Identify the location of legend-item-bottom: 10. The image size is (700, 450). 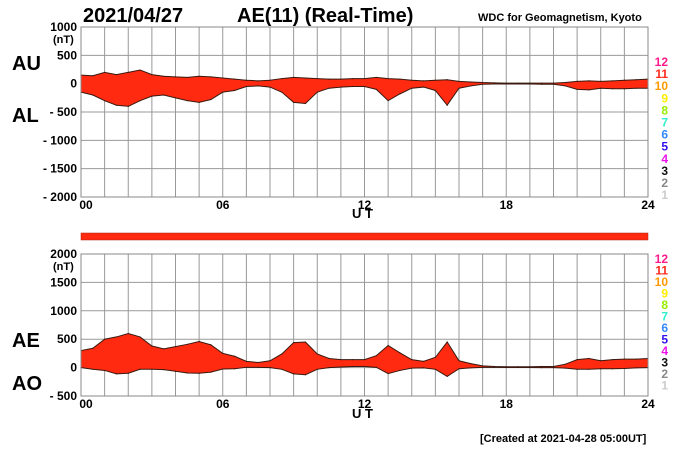
(662, 282).